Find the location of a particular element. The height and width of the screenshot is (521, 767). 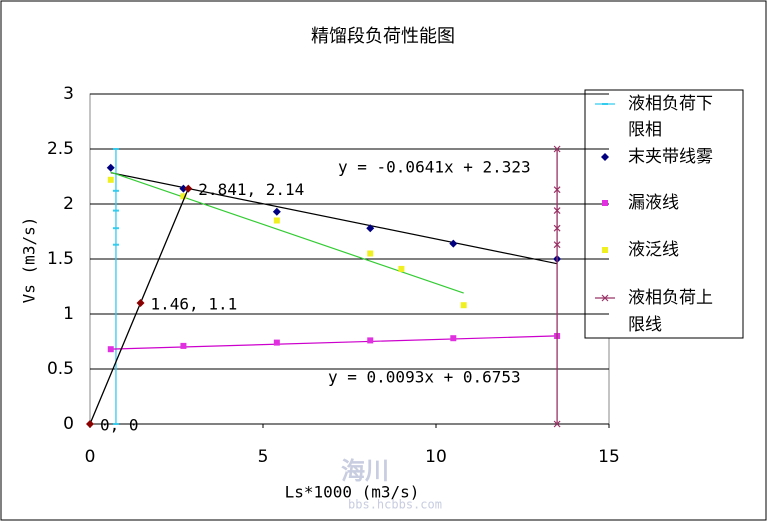

y-tick-label: 2.5 is located at coordinates (60, 149).